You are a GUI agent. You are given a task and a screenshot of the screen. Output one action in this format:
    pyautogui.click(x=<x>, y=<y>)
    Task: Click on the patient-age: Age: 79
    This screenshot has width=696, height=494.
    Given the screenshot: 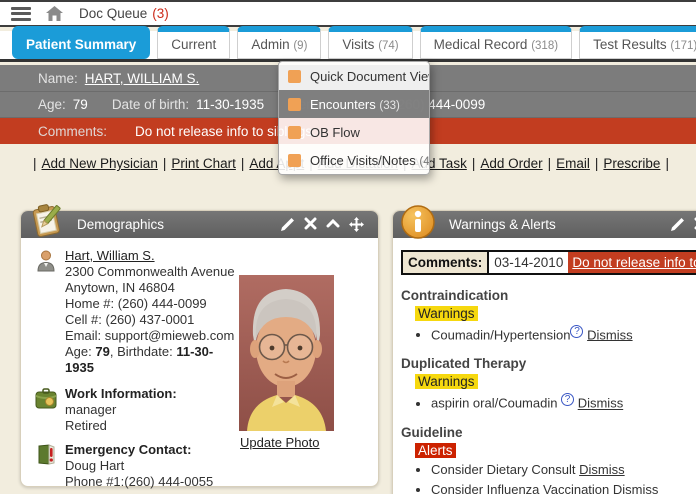 What is the action you would take?
    pyautogui.click(x=63, y=104)
    